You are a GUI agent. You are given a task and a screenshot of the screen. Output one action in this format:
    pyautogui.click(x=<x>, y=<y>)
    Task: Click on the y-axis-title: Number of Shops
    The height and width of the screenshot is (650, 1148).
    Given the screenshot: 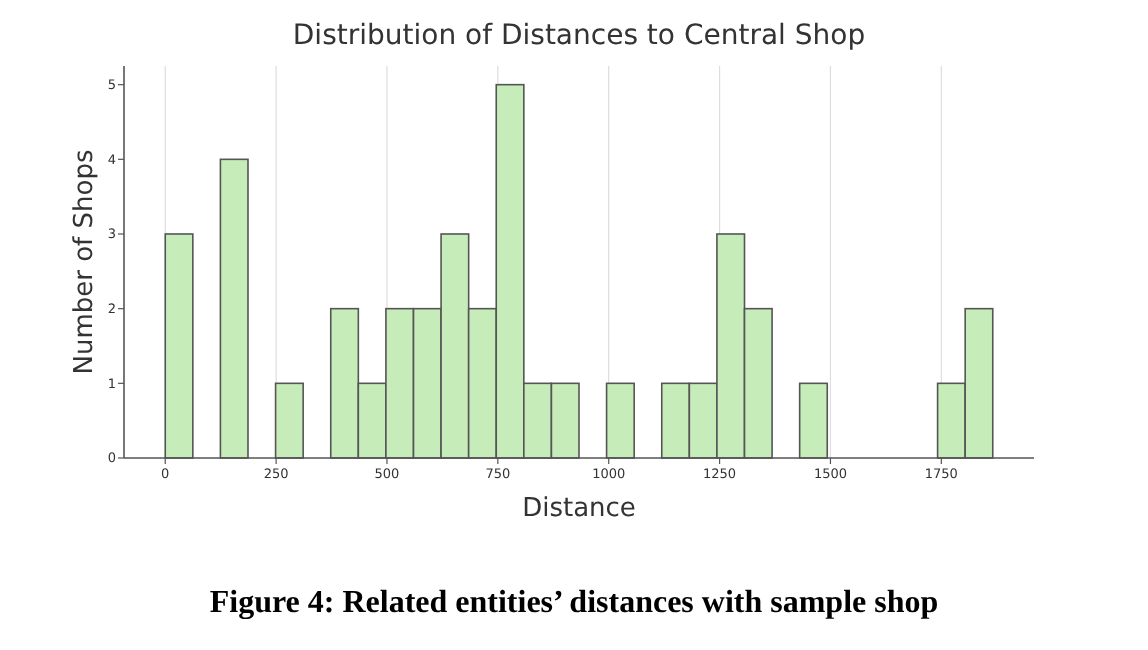 What is the action you would take?
    pyautogui.click(x=85, y=262)
    